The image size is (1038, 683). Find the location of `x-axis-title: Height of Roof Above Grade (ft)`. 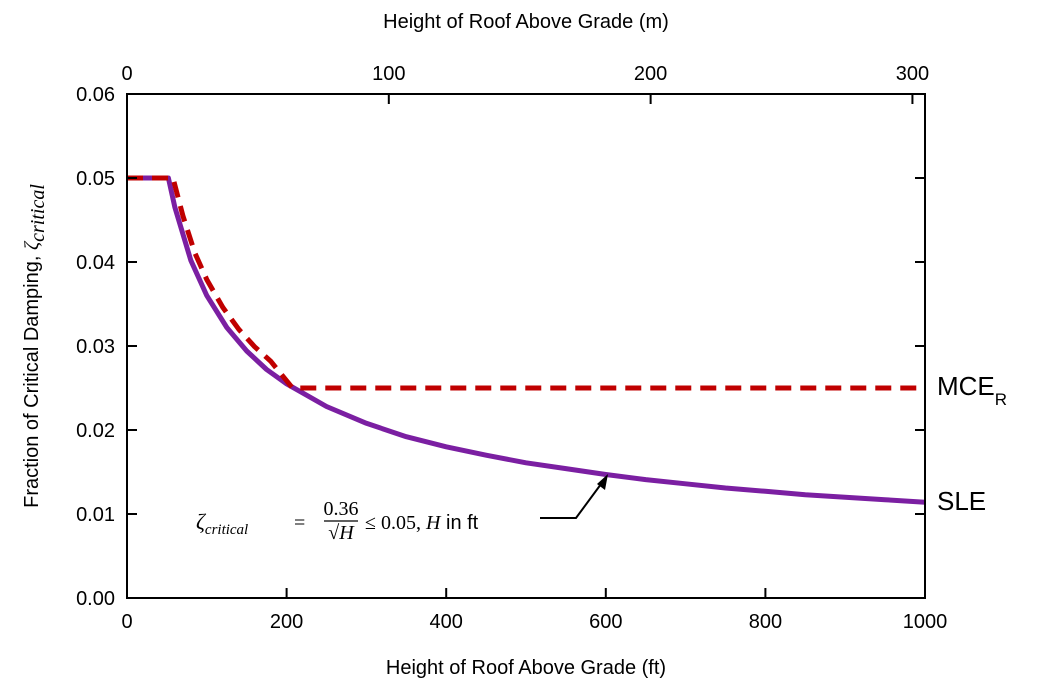

x-axis-title: Height of Roof Above Grade (ft) is located at coordinates (526, 668).